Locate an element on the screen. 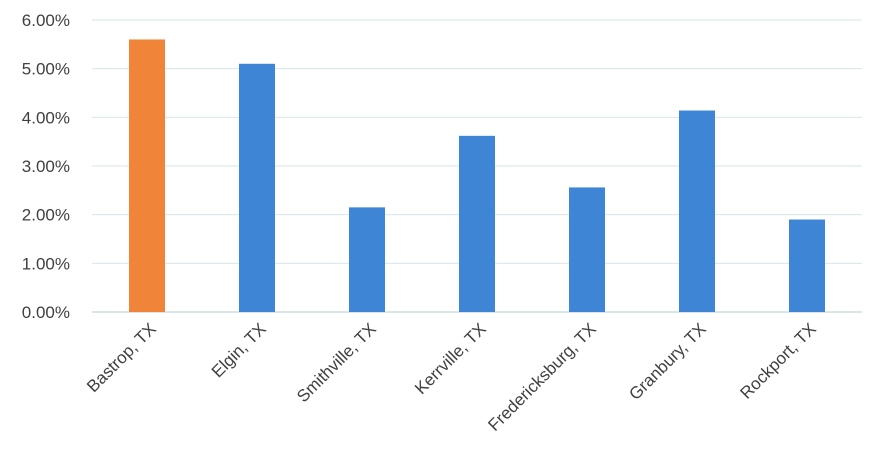 This screenshot has width=879, height=459. x-category-label: Rockport, TX is located at coordinates (777, 360).